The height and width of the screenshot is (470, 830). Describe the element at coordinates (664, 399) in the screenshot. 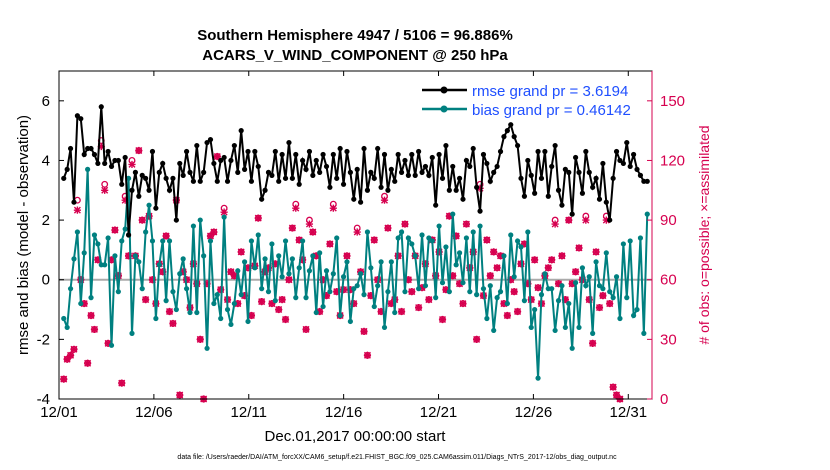

I see `y2-tick-label: 0` at that location.